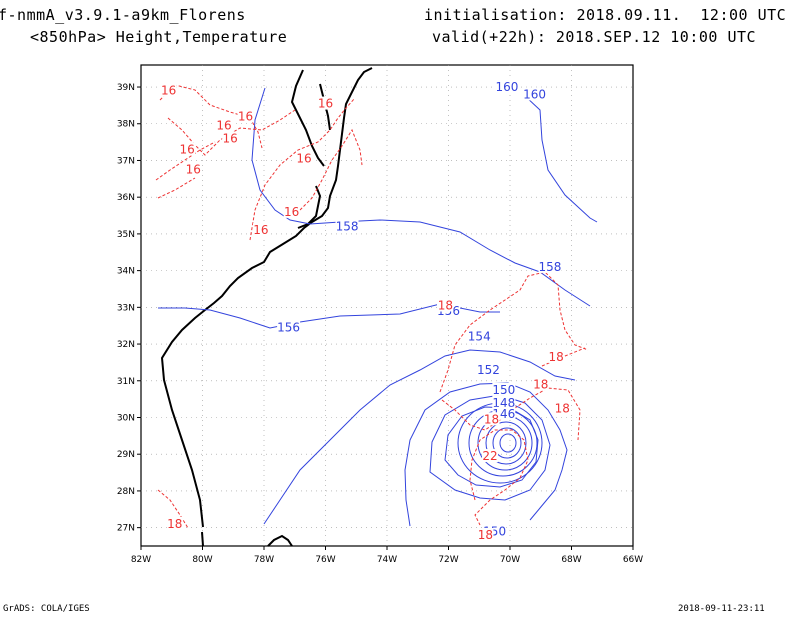 This screenshot has width=800, height=618. What do you see at coordinates (510, 560) in the screenshot?
I see `lon-tick-label: 70W` at bounding box center [510, 560].